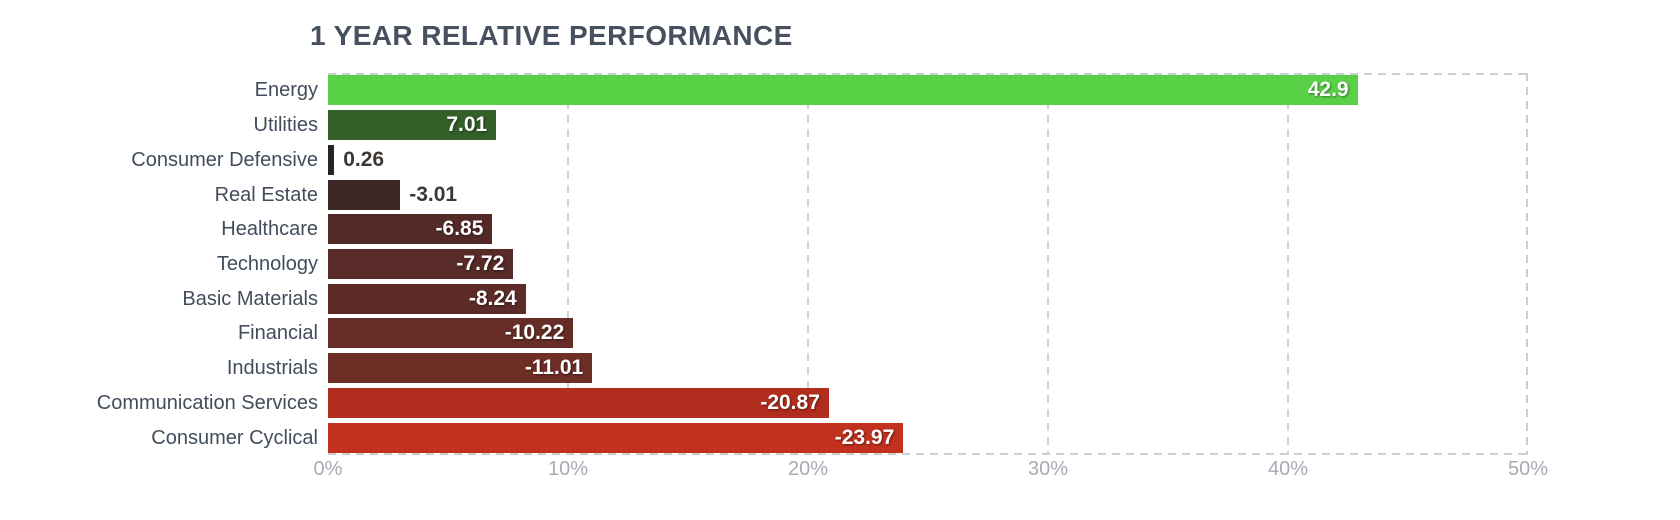 The height and width of the screenshot is (520, 1680). What do you see at coordinates (285, 125) in the screenshot?
I see `category-label-utilities: Utilities` at bounding box center [285, 125].